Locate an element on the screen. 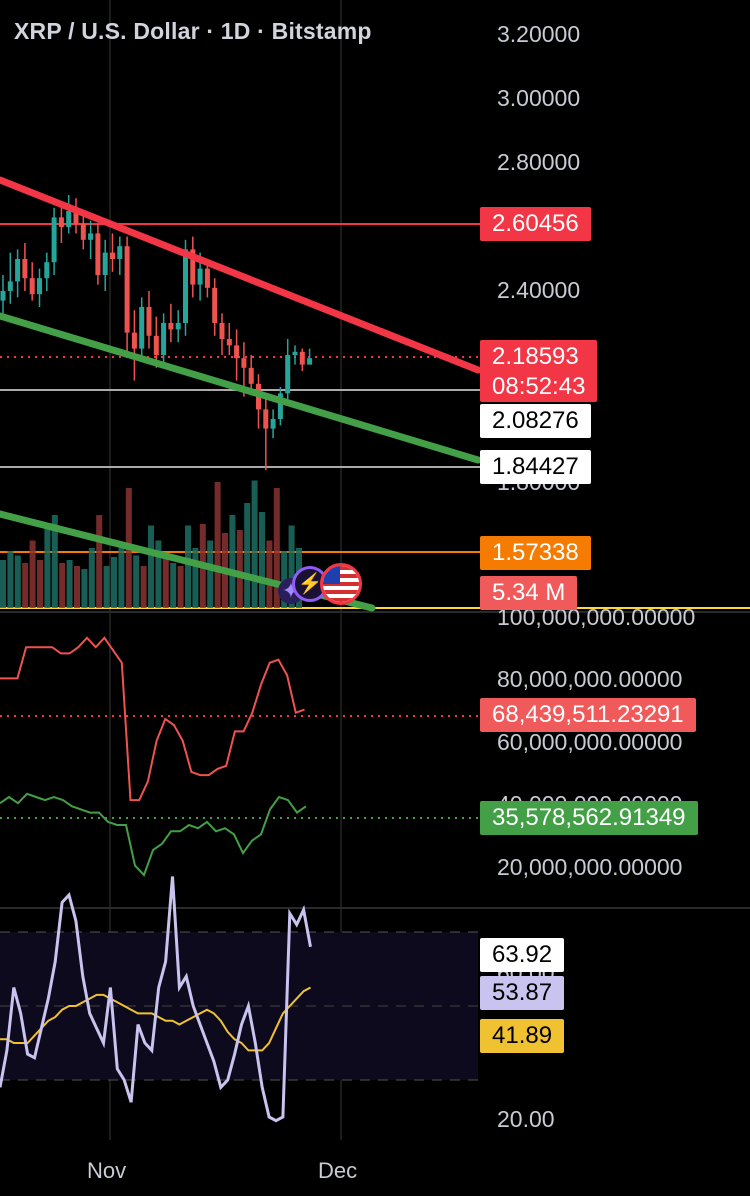  candlesticks is located at coordinates (156, 333).